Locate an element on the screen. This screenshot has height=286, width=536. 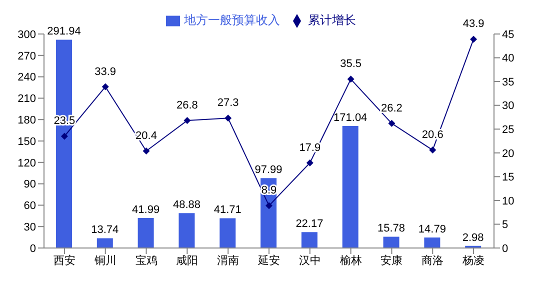
data-label: 97.99 is located at coordinates (268, 170).